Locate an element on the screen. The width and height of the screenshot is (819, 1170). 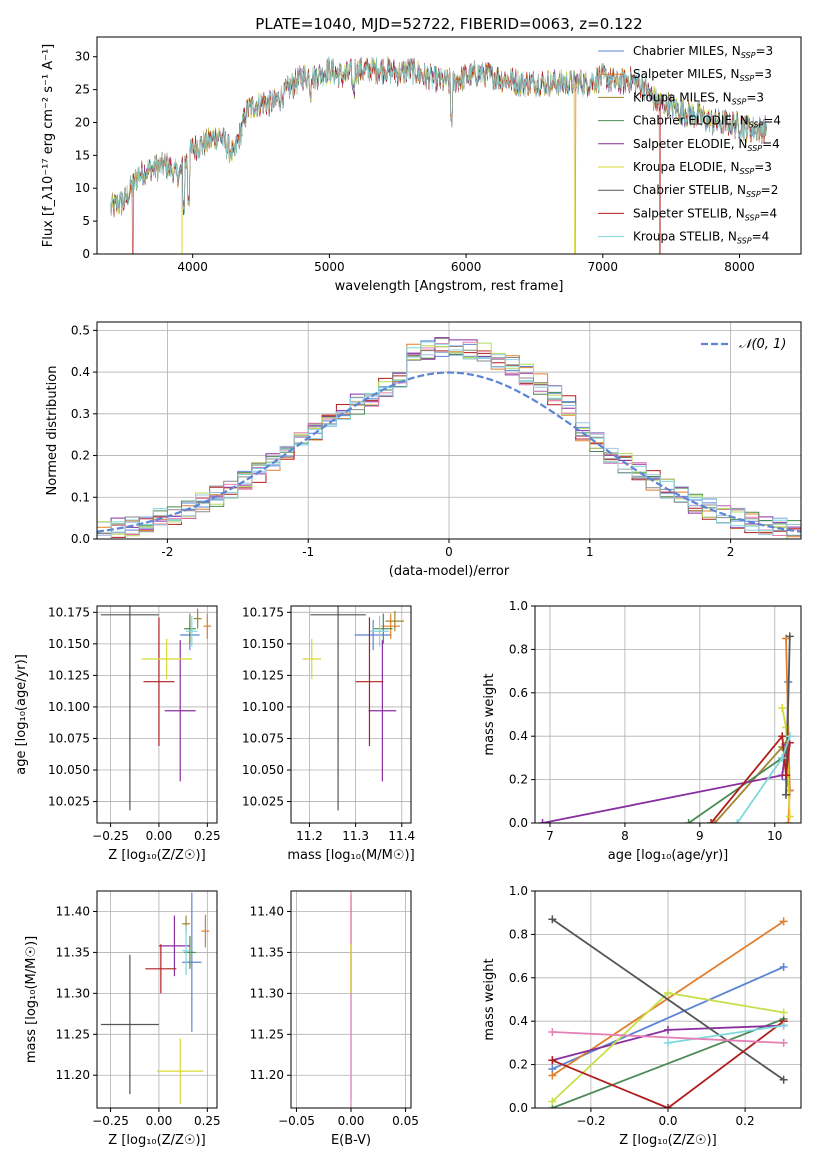
legend-entry-label: Chabrier ELODIE, NSSP=4 is located at coordinates (707, 122).